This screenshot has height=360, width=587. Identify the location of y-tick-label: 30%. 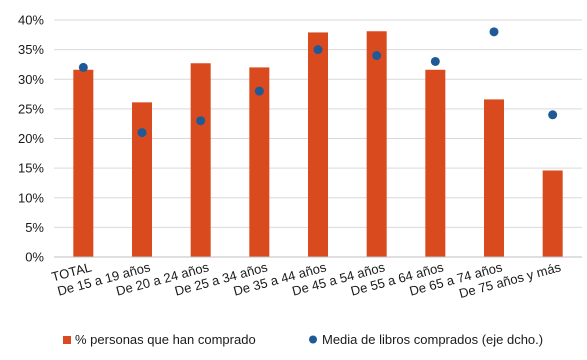
(31, 79).